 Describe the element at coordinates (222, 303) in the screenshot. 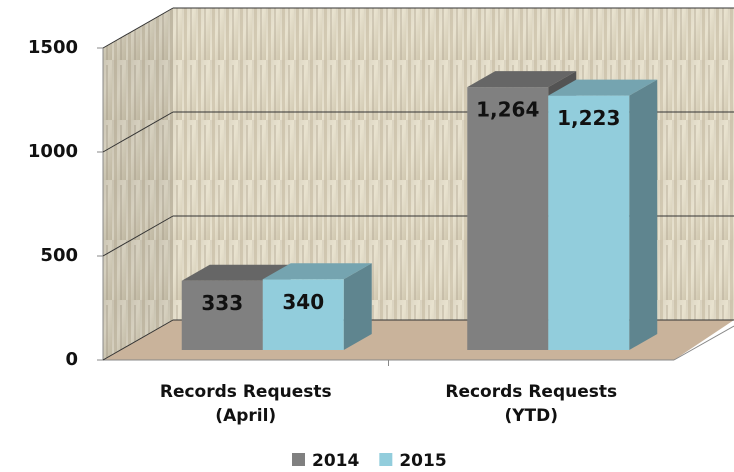

I see `data-label: 333` at that location.